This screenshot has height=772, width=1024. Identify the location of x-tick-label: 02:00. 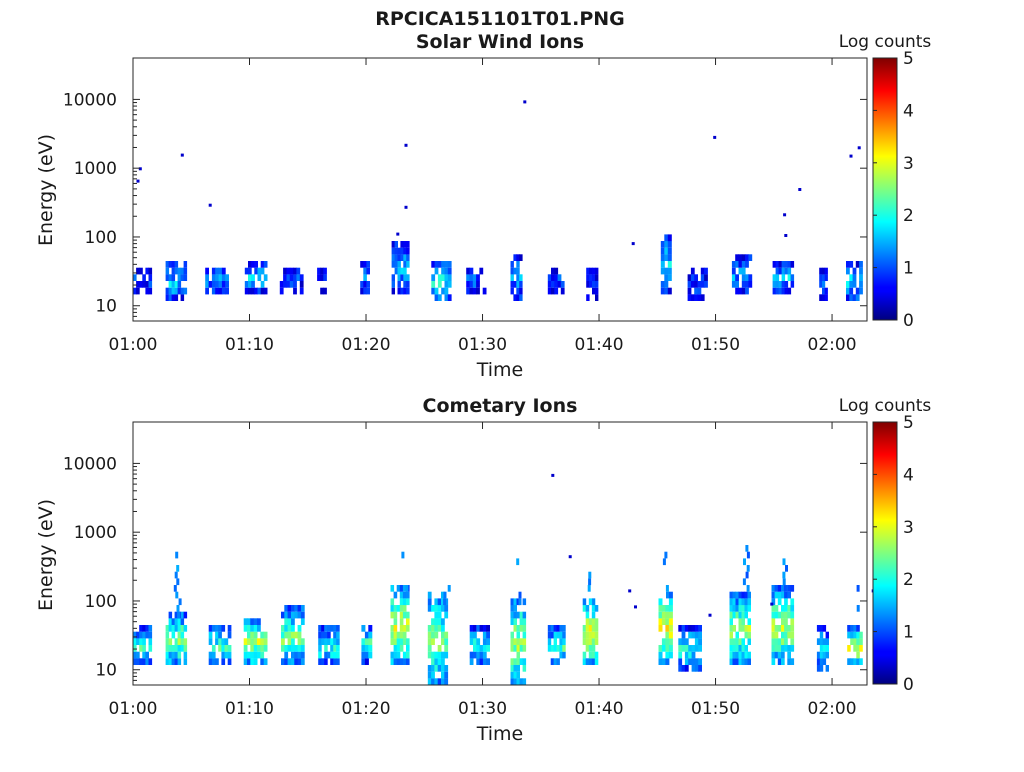
(832, 709).